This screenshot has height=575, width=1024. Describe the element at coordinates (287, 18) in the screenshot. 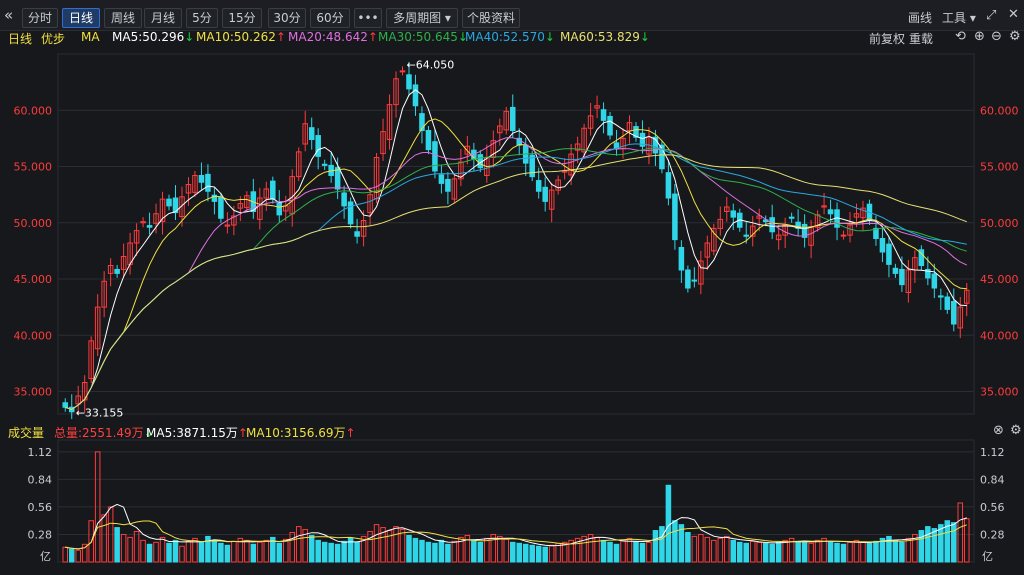

I see `toolbar-button-6: 30分` at that location.